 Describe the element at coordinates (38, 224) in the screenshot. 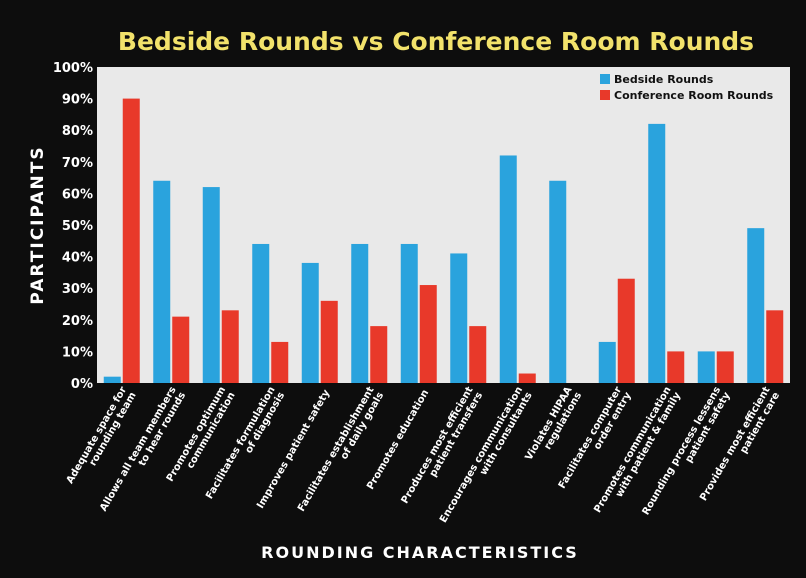

I see `y-axis-label: PARTICIPANTS` at that location.